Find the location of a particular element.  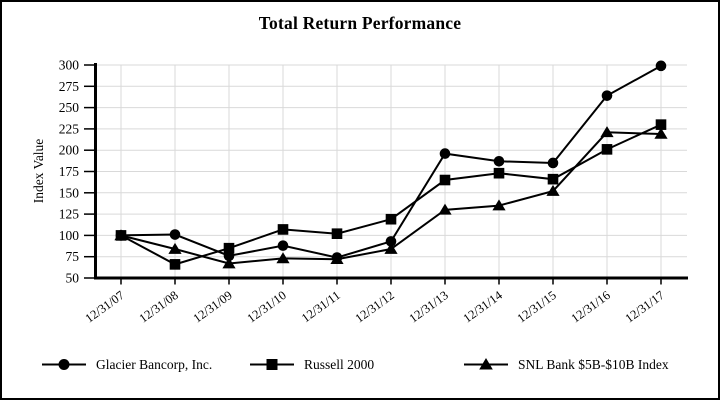

triangle-marker-icon is located at coordinates (486, 364).